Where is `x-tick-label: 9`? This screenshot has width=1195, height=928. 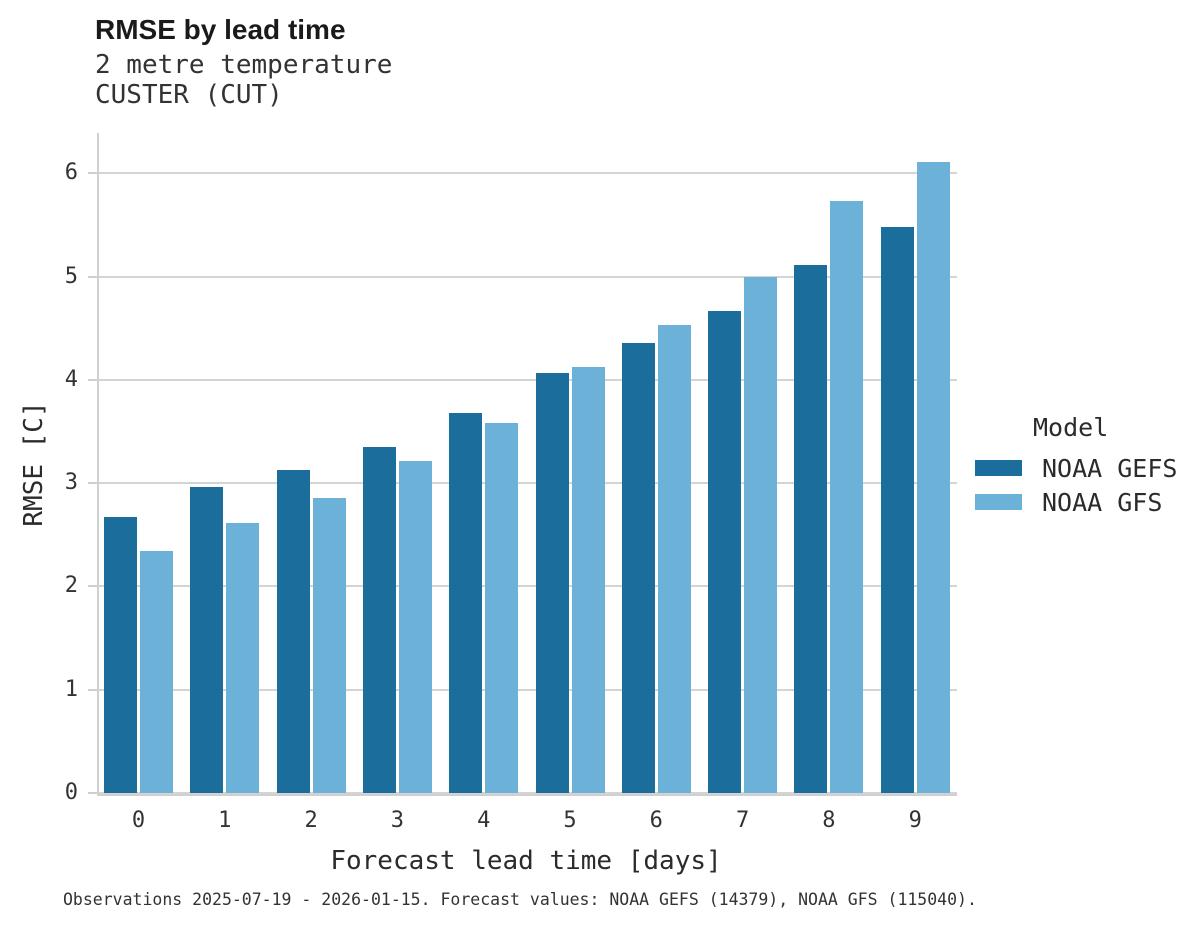
x-tick-label: 9 is located at coordinates (915, 820).